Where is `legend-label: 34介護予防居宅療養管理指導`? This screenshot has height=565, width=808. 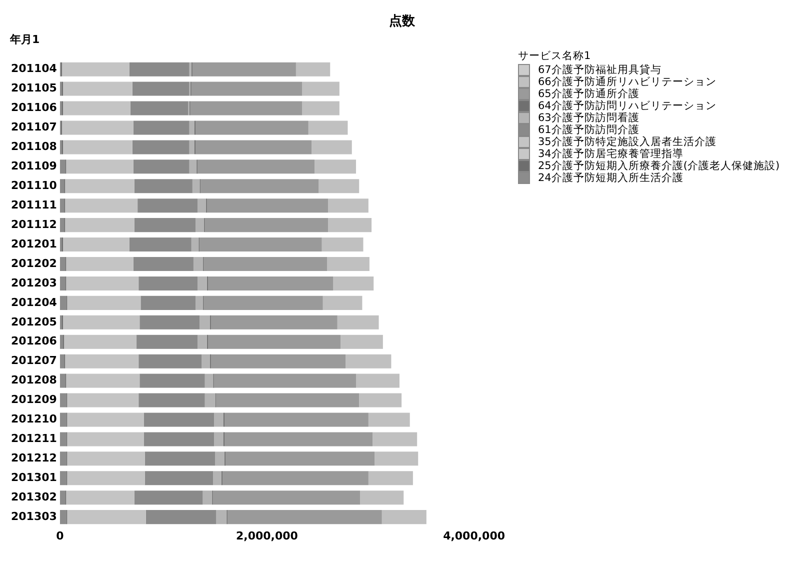 legend-label: 34介護予防居宅療養管理指導 is located at coordinates (611, 154).